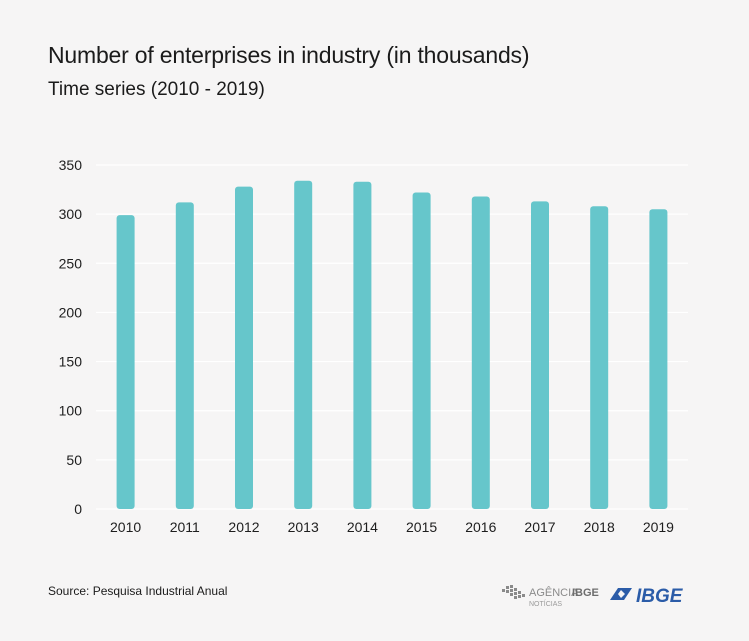 This screenshot has height=641, width=749. What do you see at coordinates (184, 355) in the screenshot?
I see `bar-2011` at bounding box center [184, 355].